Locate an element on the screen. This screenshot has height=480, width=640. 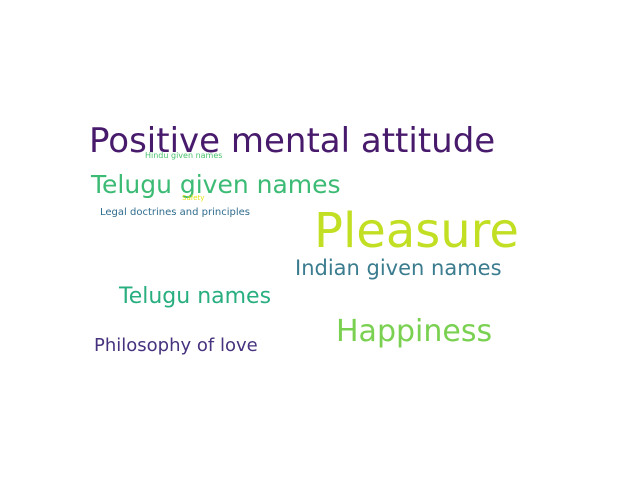
word-telugu-given-names: Telugu given names is located at coordinates (216, 184).